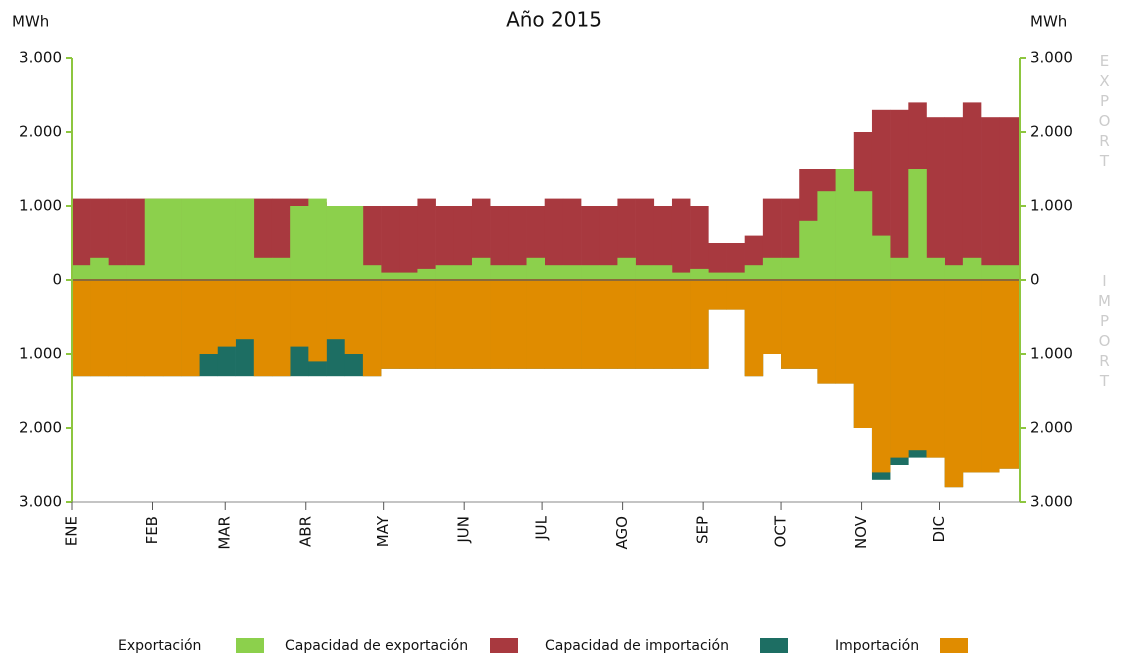 The image size is (1121, 662). What do you see at coordinates (383, 531) in the screenshot?
I see `x-tick-label: MAY` at bounding box center [383, 531].